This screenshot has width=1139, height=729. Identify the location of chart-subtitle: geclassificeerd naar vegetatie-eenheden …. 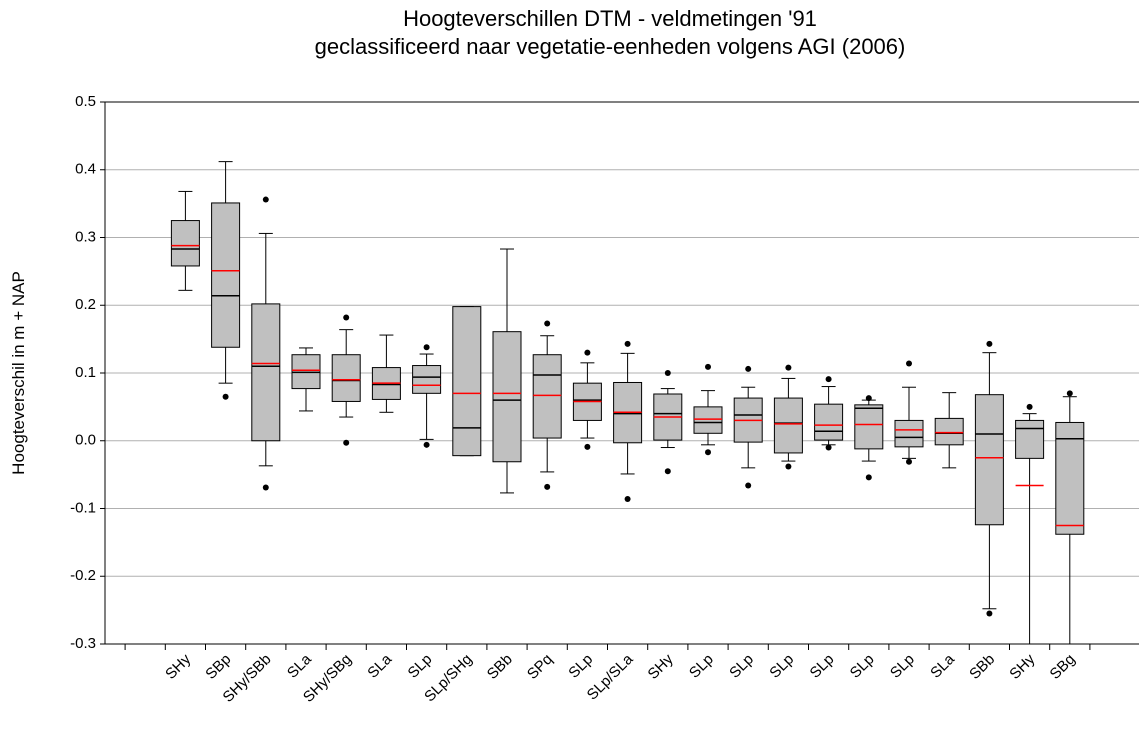
(610, 46).